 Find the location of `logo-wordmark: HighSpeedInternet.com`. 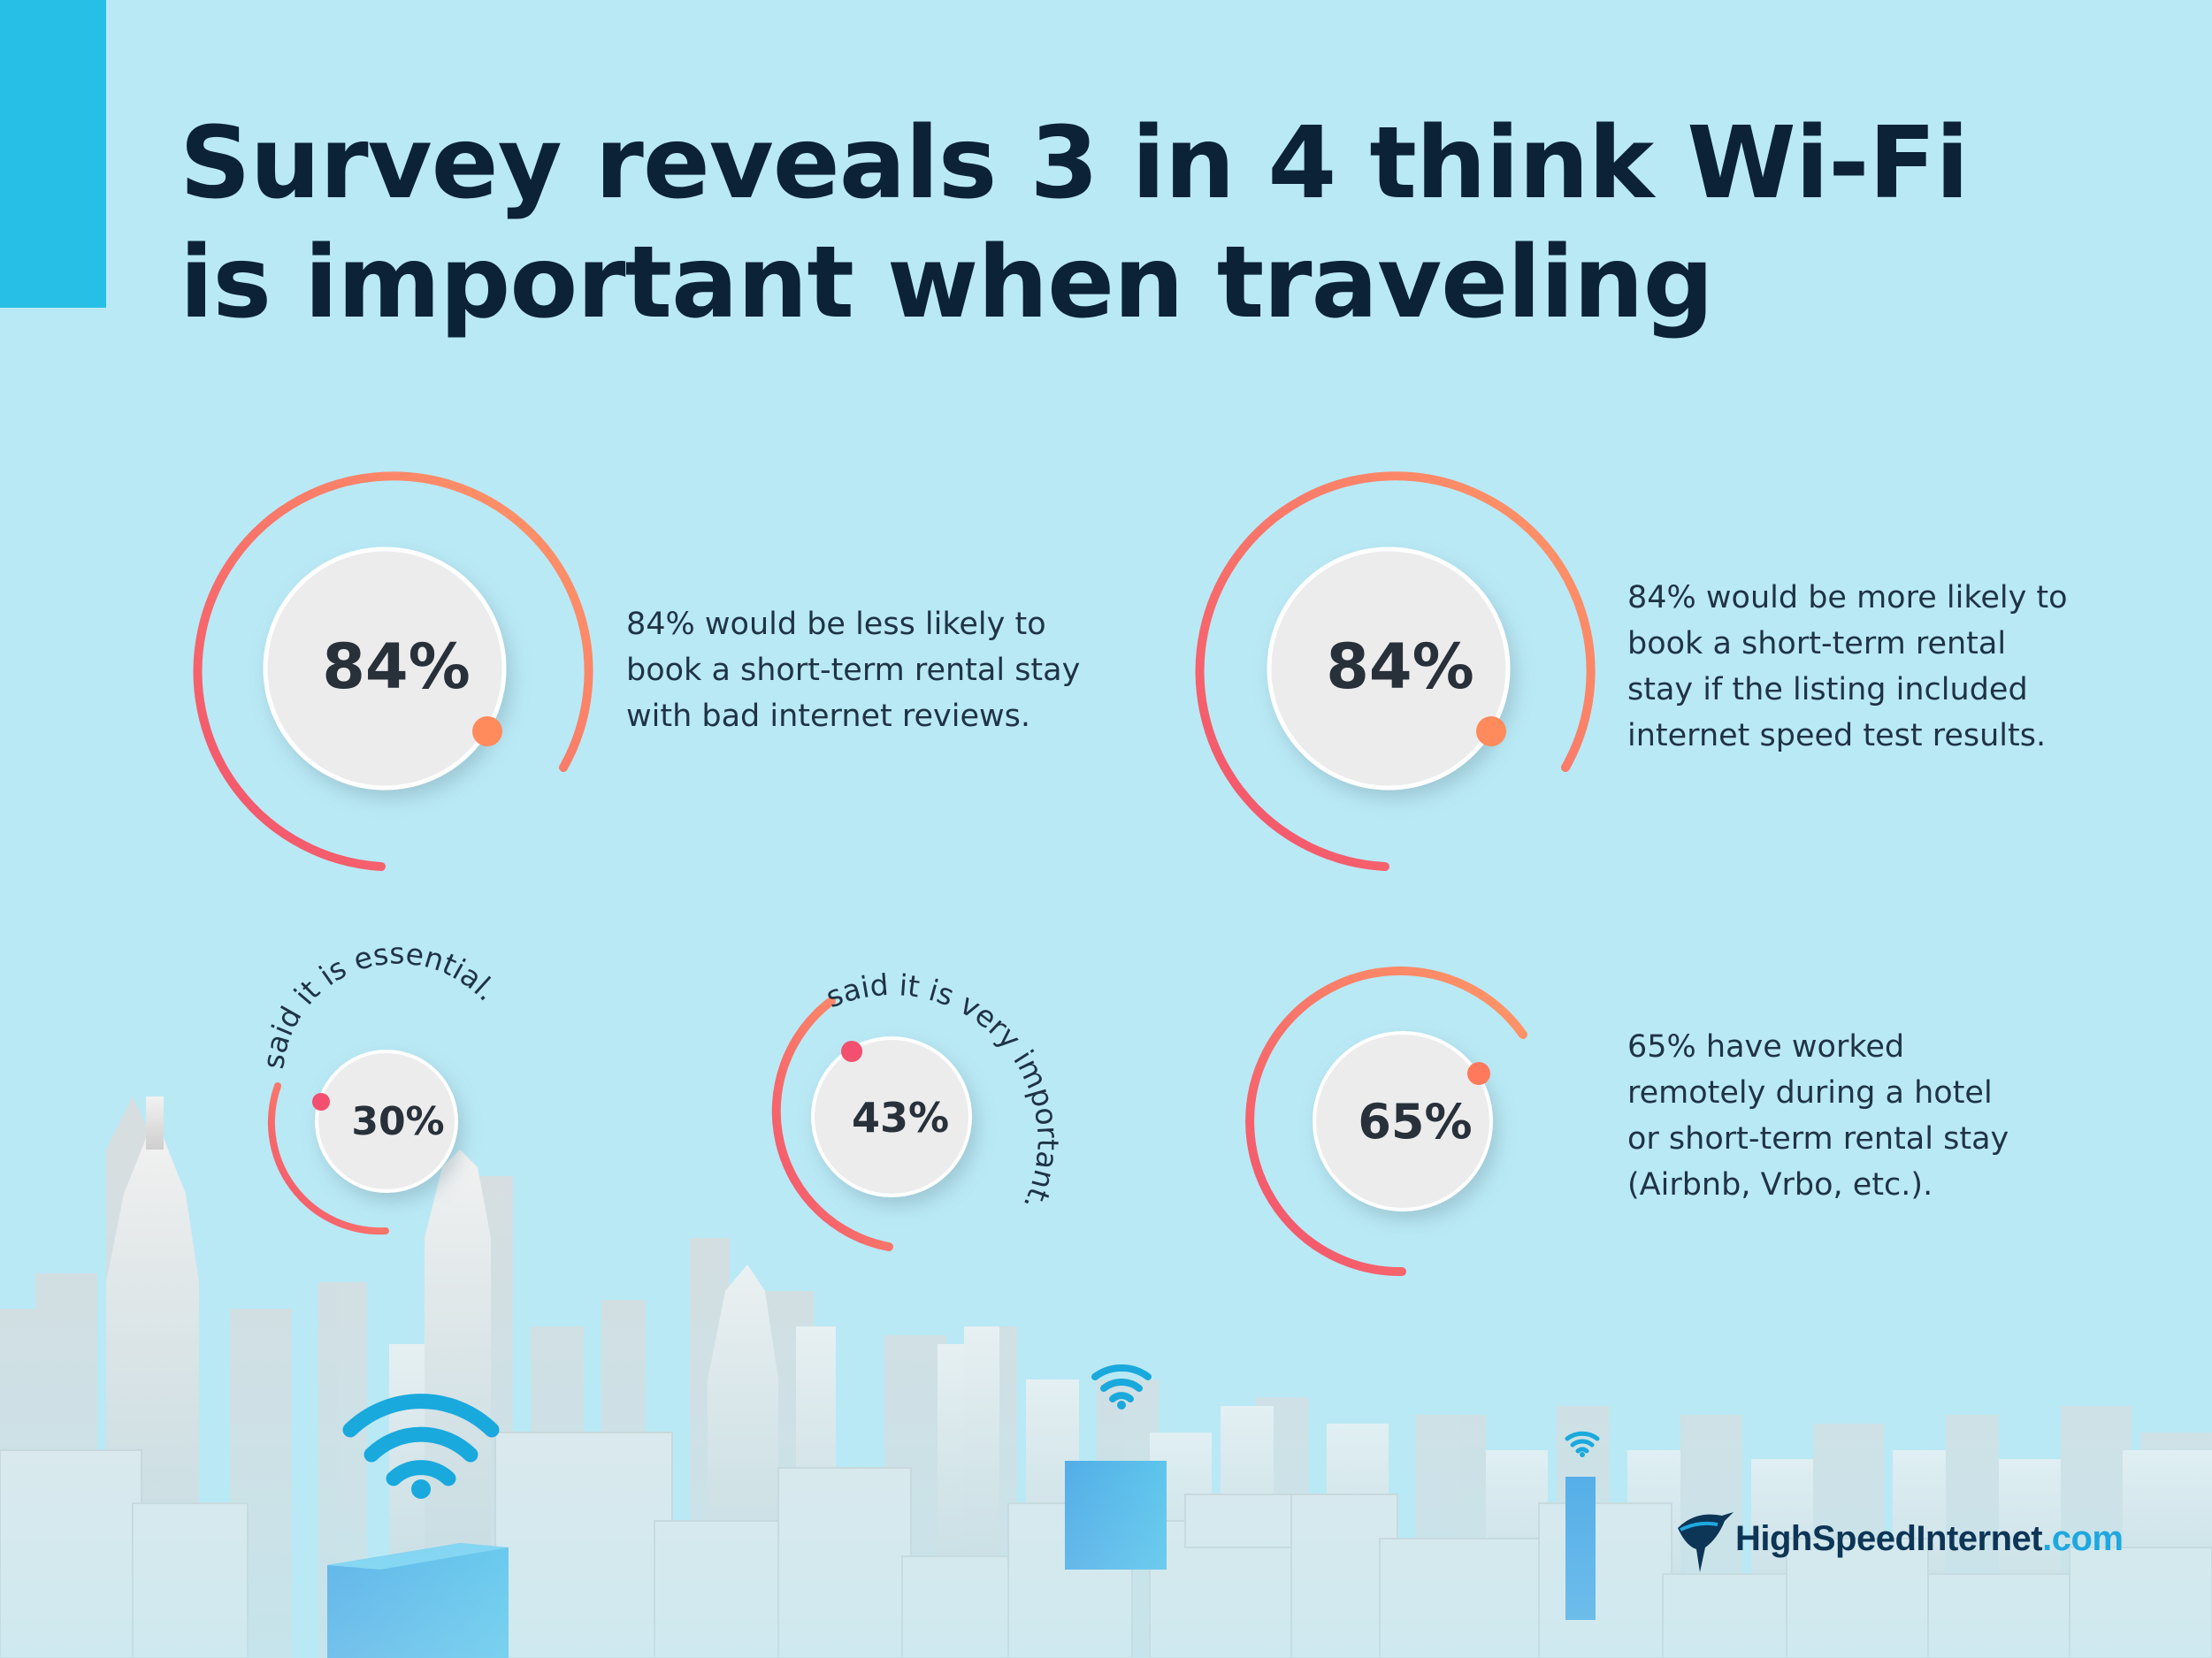

logo-wordmark: HighSpeedInternet.com is located at coordinates (1929, 1538).